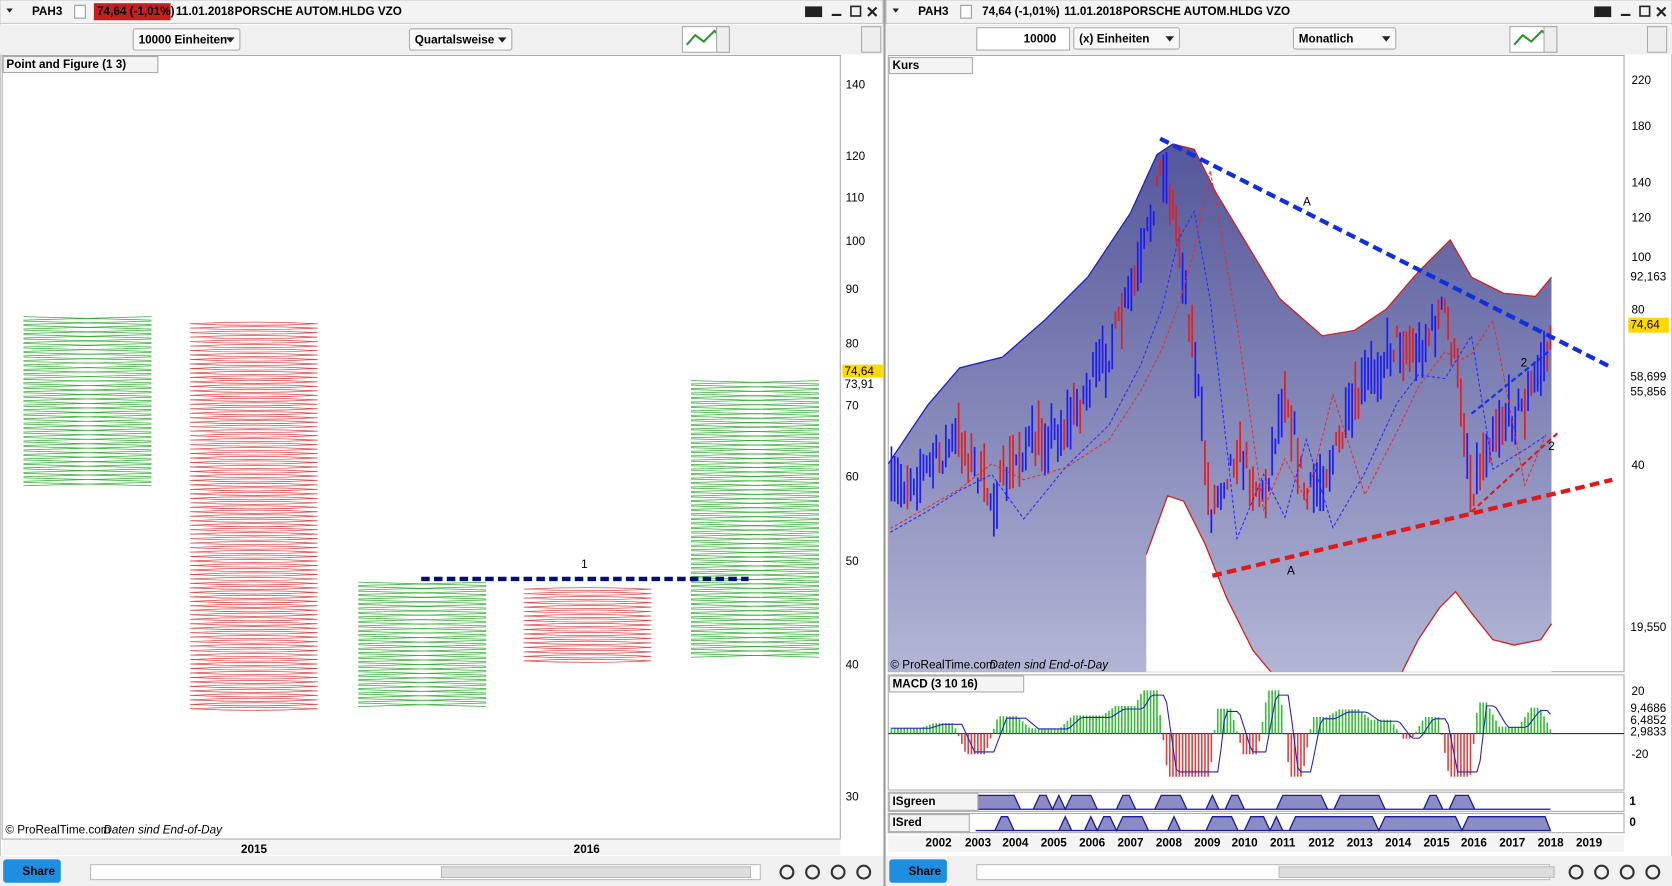  Describe the element at coordinates (978, 842) in the screenshot. I see `year-label: 2003` at that location.